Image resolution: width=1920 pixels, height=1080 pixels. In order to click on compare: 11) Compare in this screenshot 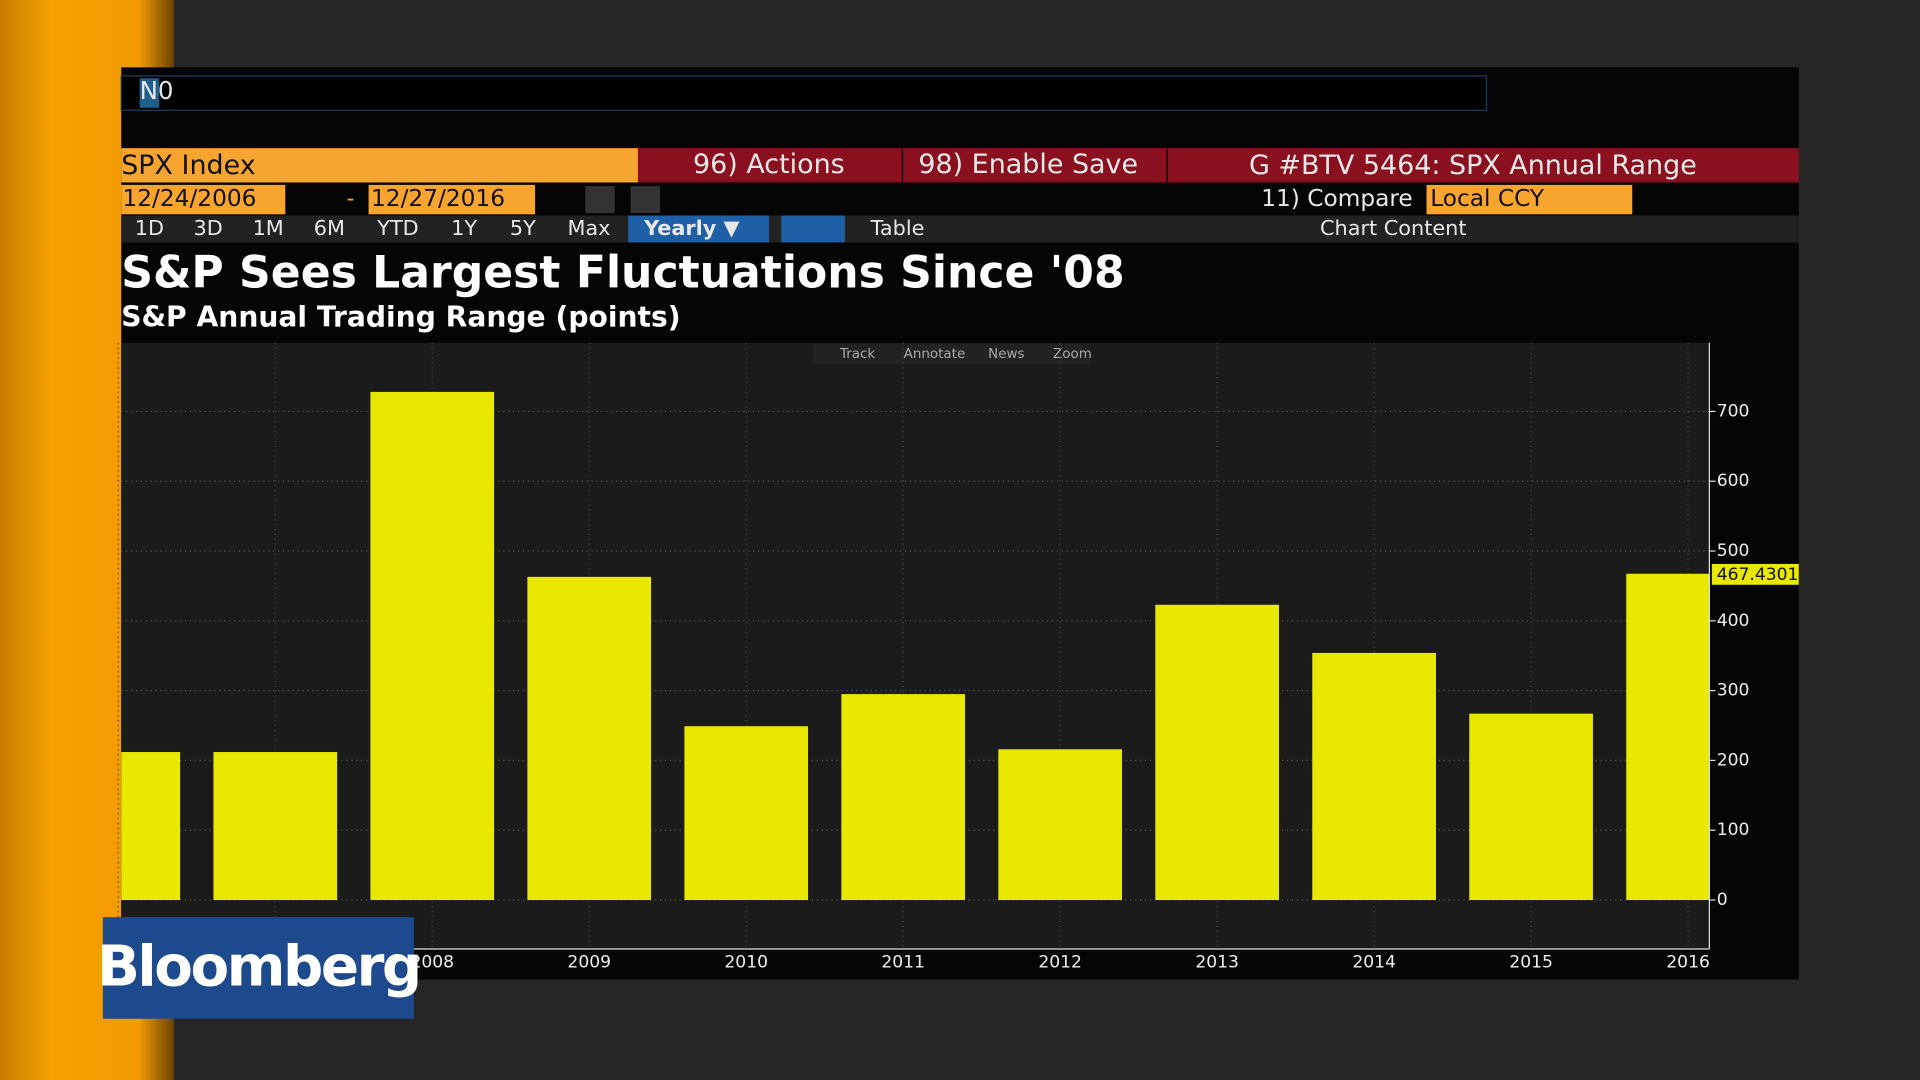, I will do `click(1337, 198)`.